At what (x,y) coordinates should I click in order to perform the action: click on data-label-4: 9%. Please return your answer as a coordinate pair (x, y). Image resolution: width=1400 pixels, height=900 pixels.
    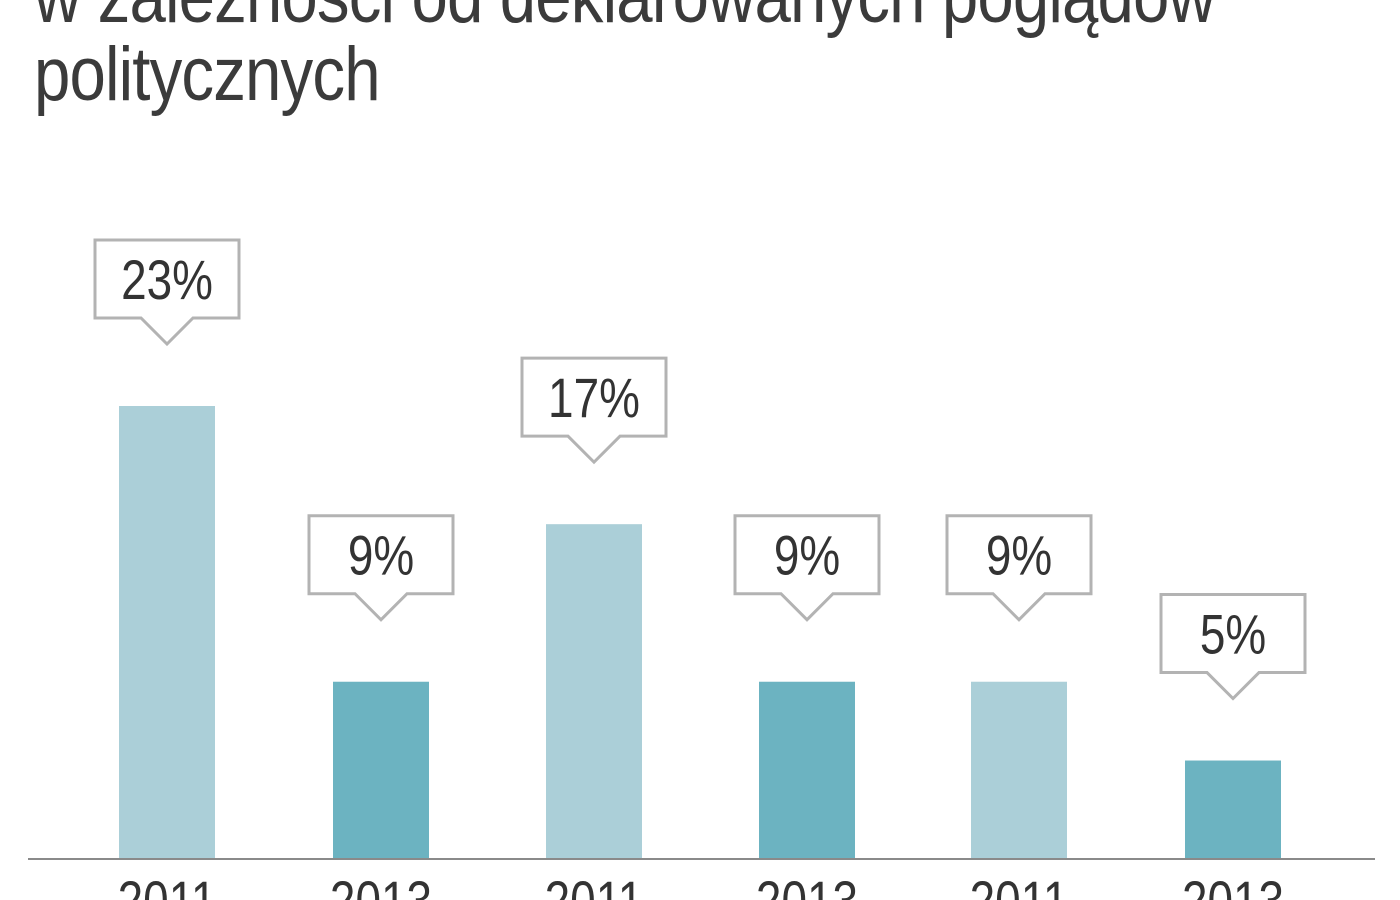
    Looking at the image, I should click on (807, 555).